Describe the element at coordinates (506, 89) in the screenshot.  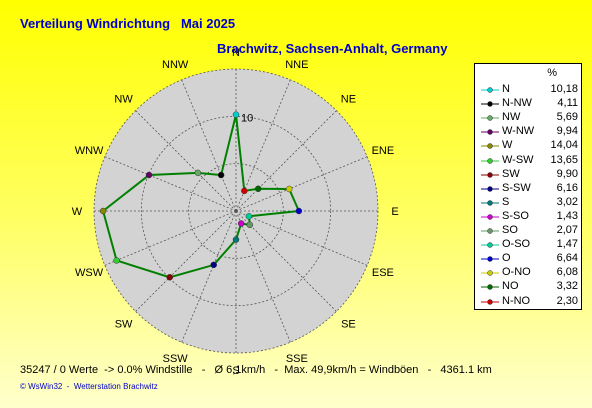
I see `legend-item-name: N` at that location.